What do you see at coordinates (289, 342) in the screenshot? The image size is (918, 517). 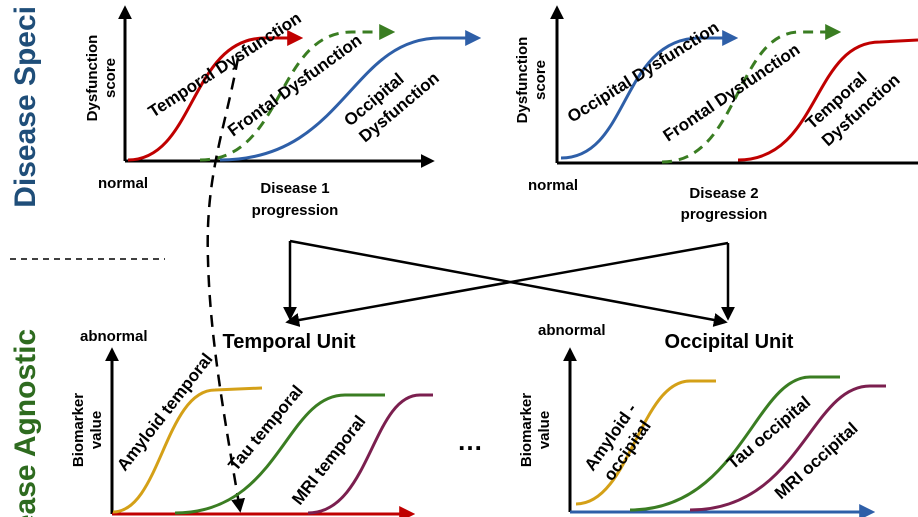 I see `temporal-unit-label: Temporal Unit` at bounding box center [289, 342].